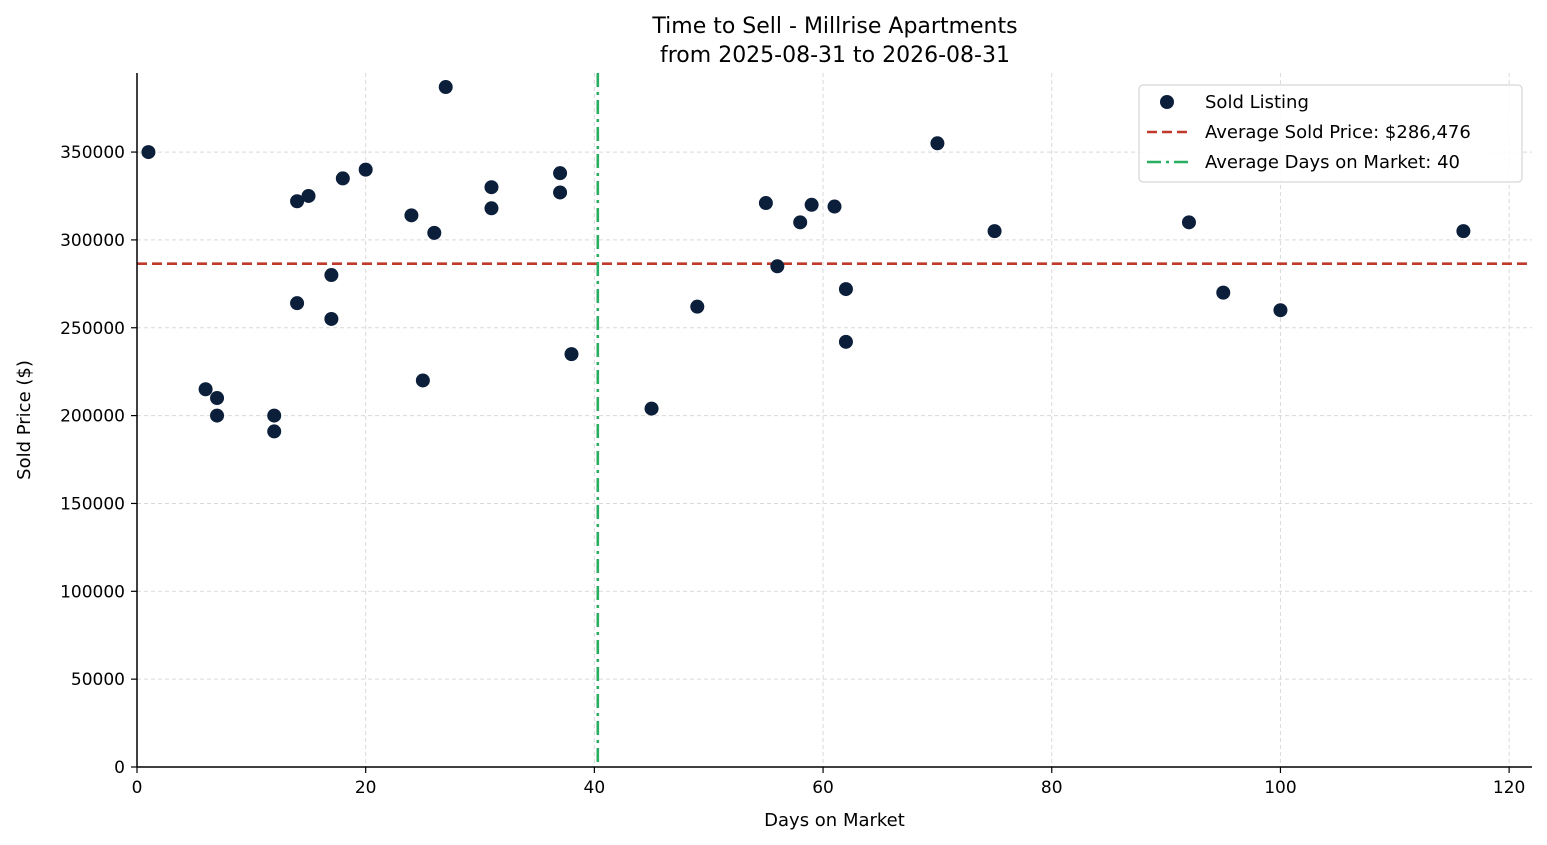 Image resolution: width=1547 pixels, height=845 pixels. I want to click on x-tick-label-60: 60, so click(823, 788).